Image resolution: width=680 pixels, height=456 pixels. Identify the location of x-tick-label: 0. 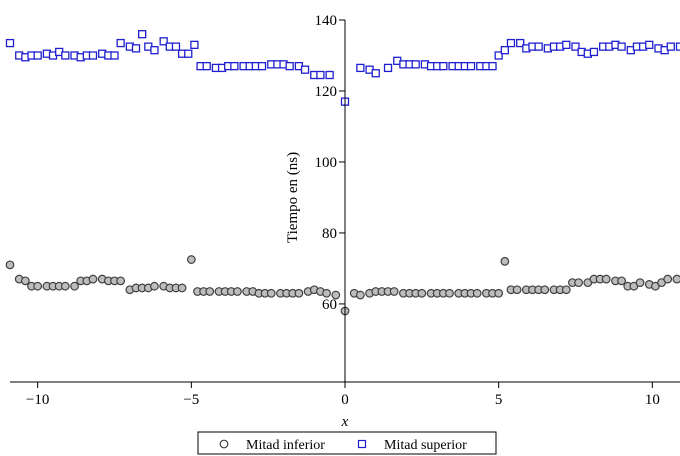
(345, 400).